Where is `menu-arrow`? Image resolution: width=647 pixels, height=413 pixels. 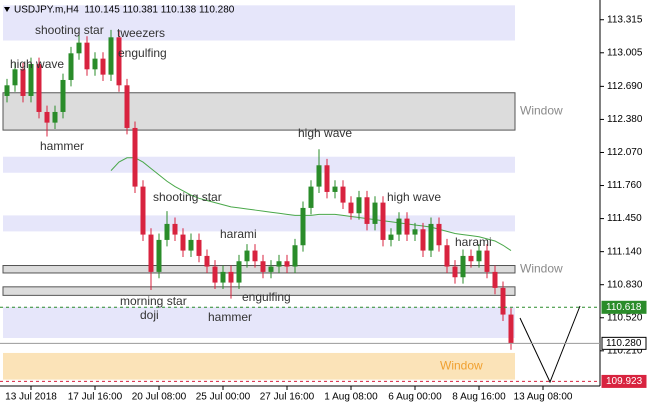
menu-arrow is located at coordinates (7, 9).